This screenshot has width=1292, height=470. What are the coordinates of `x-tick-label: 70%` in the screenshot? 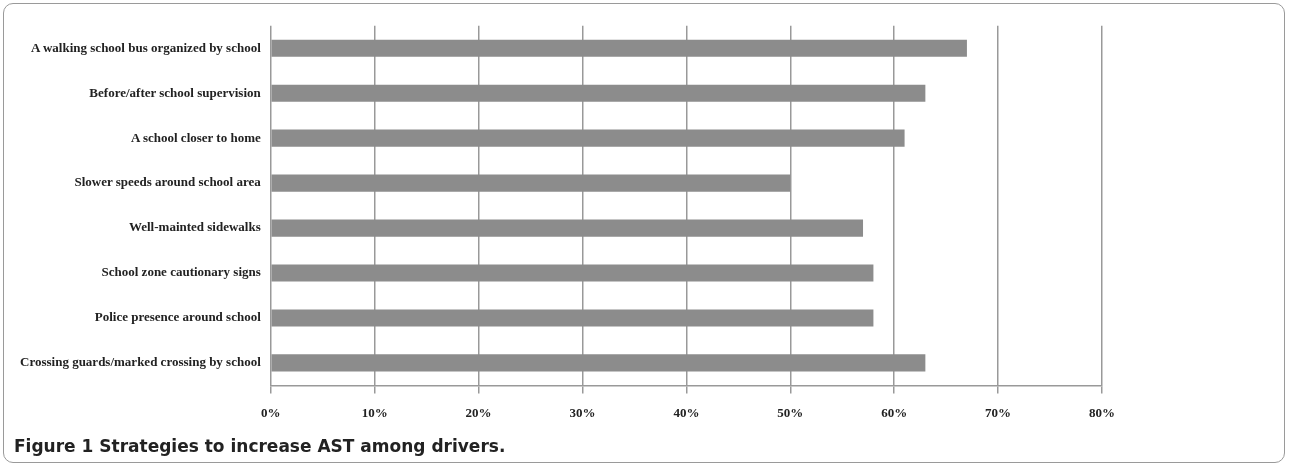 It's located at (998, 412).